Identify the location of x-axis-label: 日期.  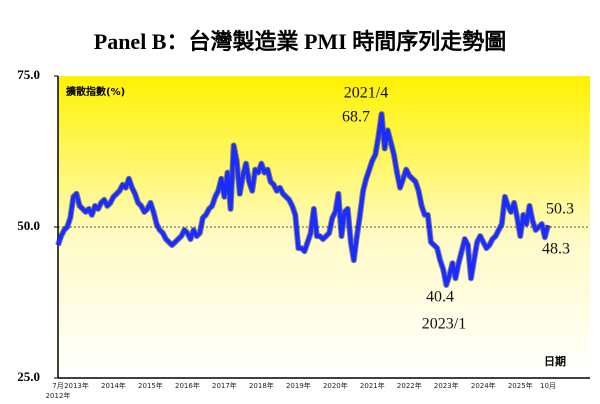
(555, 361).